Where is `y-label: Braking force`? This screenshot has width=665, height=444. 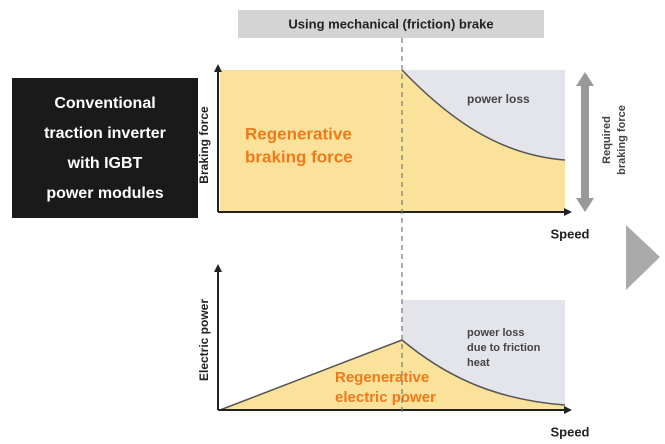
y-label: Braking force is located at coordinates (204, 145).